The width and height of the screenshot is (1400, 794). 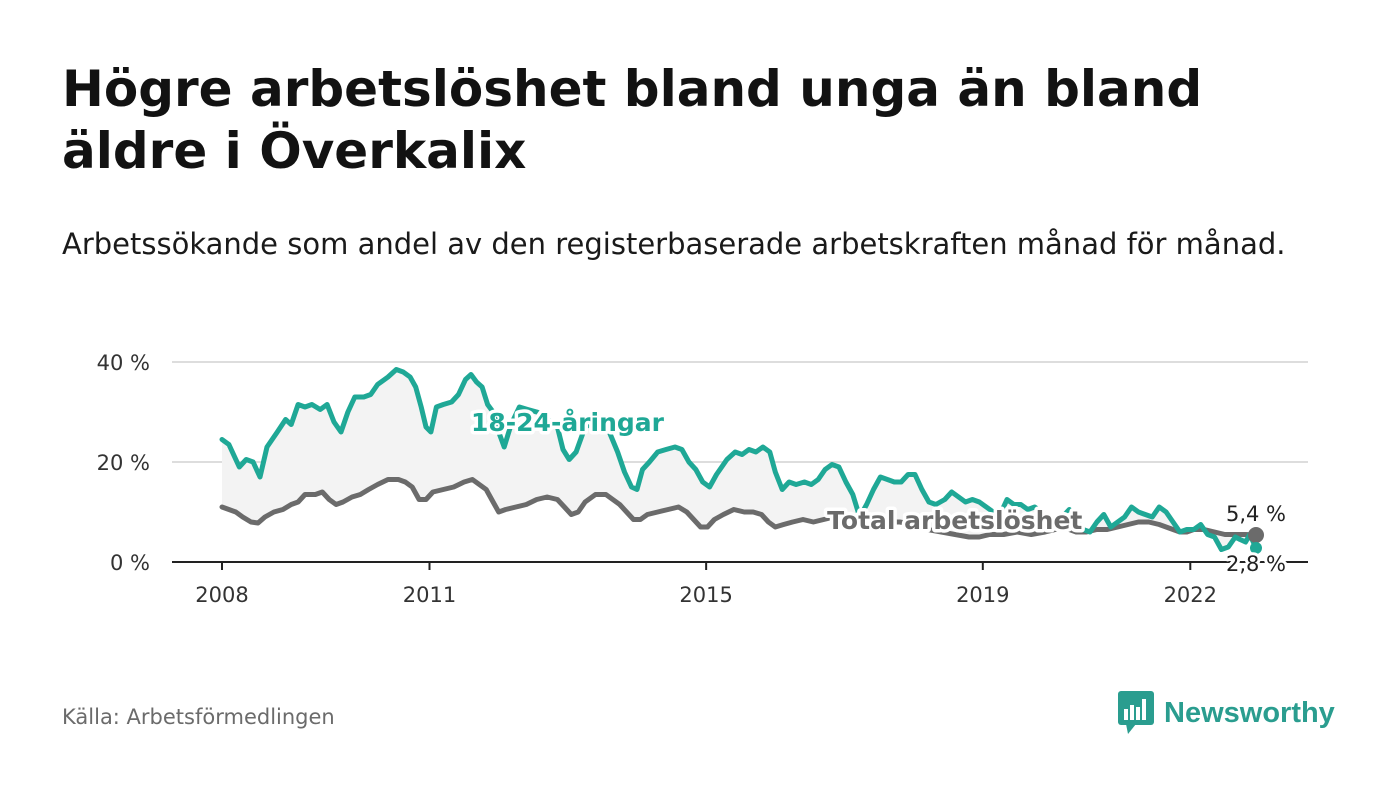 I want to click on source-note: Källa: Arbetsförmedlingen, so click(x=198, y=717).